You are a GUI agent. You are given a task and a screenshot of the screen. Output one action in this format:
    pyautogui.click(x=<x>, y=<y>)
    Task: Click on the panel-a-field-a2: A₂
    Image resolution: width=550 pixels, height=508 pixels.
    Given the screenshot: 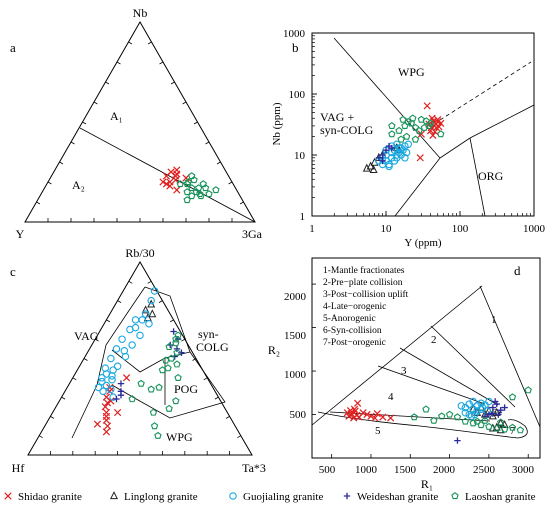 What is the action you would take?
    pyautogui.click(x=78, y=185)
    